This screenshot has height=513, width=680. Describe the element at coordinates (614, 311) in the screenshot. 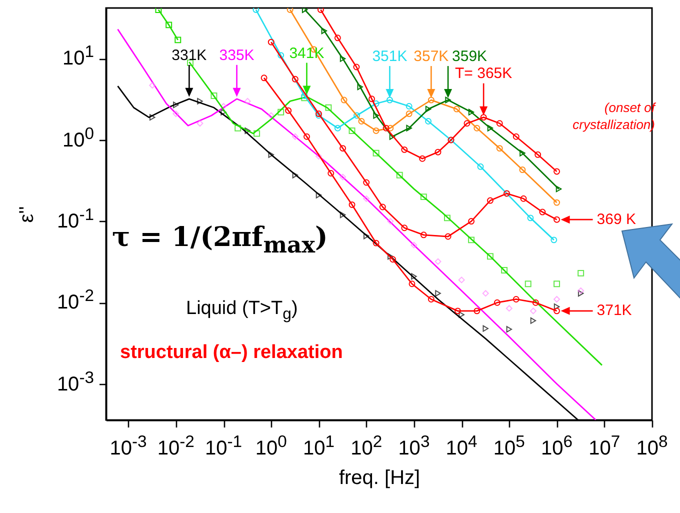

I see `annotation: 371K` at that location.